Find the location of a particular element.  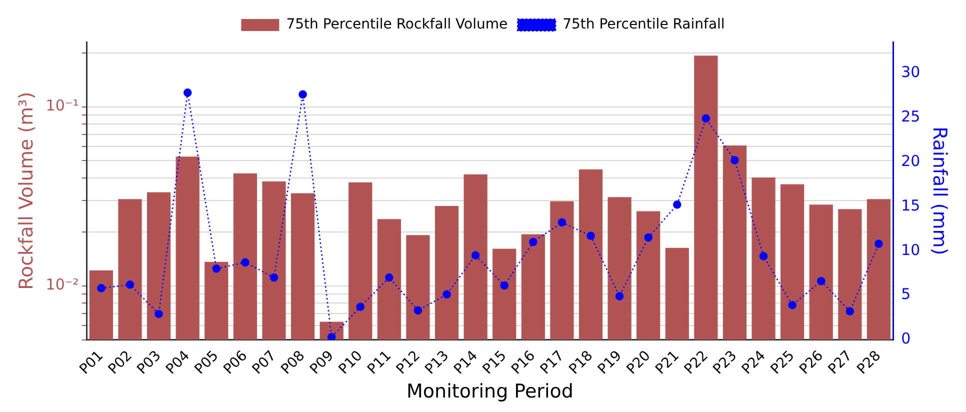

x-tick-label: P03 is located at coordinates (149, 363).